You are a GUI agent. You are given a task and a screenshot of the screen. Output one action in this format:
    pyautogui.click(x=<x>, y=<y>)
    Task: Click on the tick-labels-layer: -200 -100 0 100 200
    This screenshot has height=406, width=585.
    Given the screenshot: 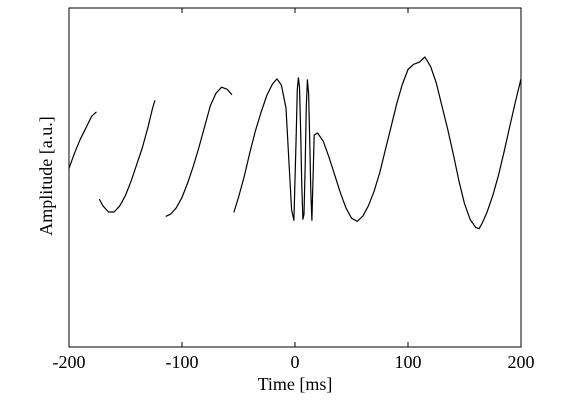 What is the action you would take?
    pyautogui.click(x=294, y=362)
    